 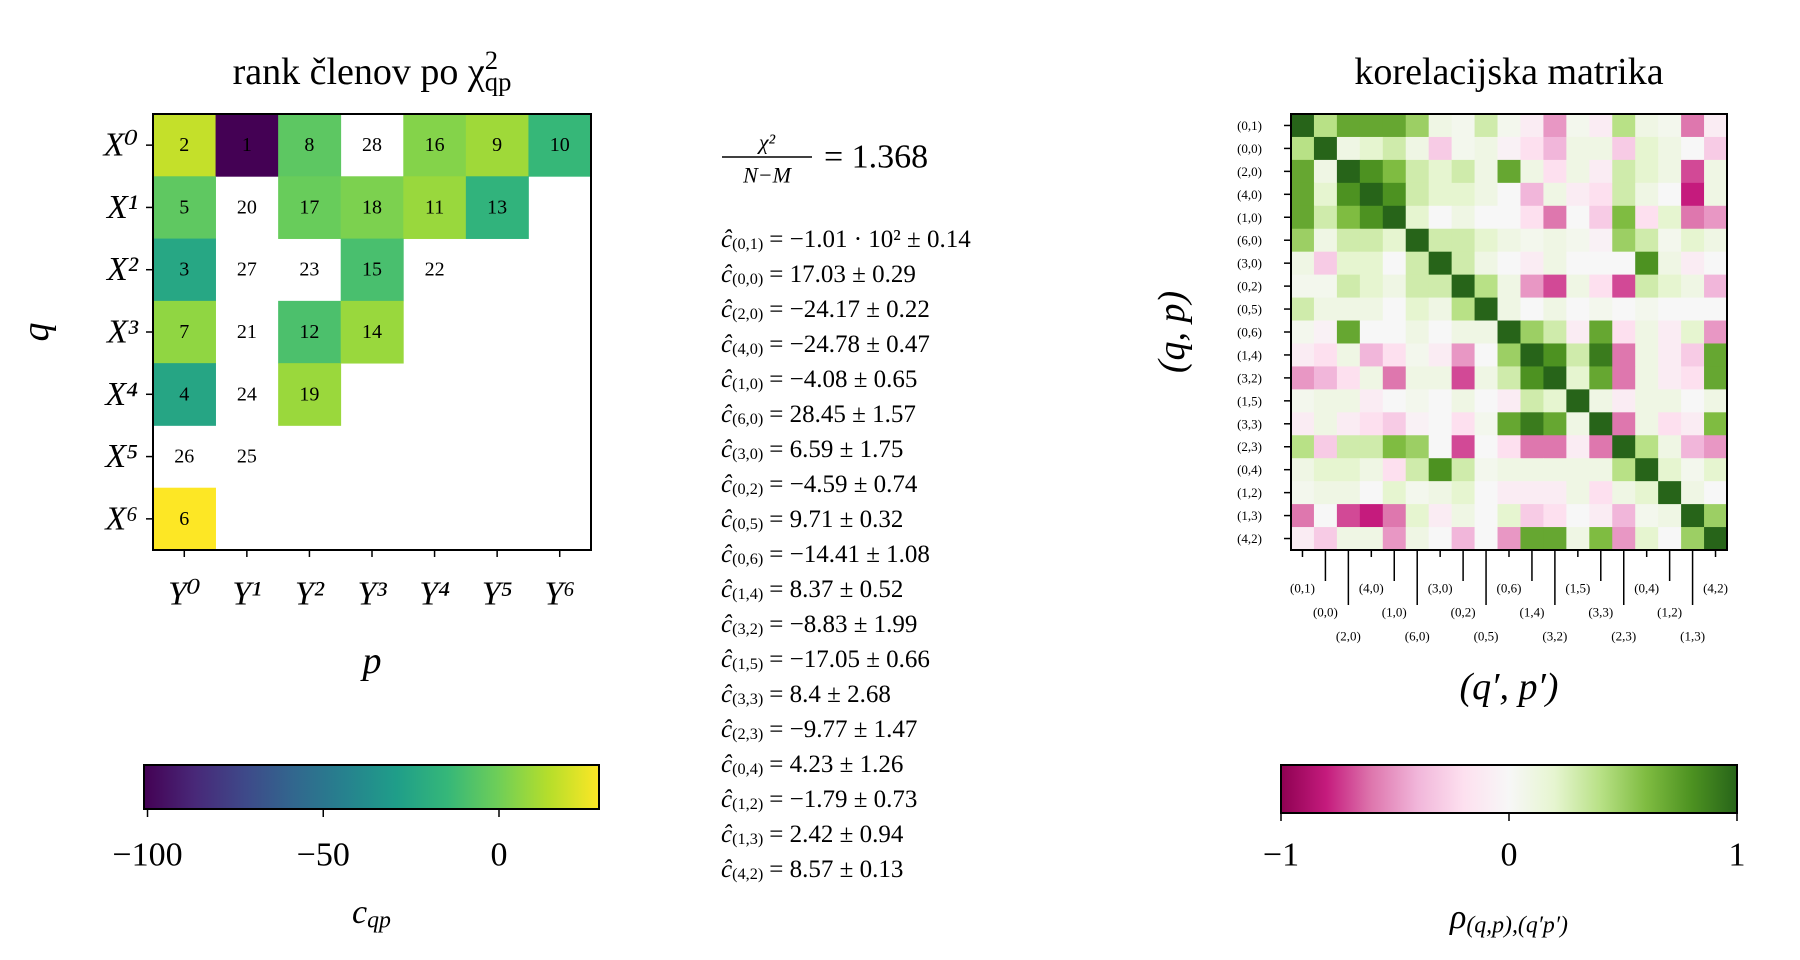 What do you see at coordinates (1249, 354) in the screenshot?
I see `y-tick-label: (1,4)` at bounding box center [1249, 354].